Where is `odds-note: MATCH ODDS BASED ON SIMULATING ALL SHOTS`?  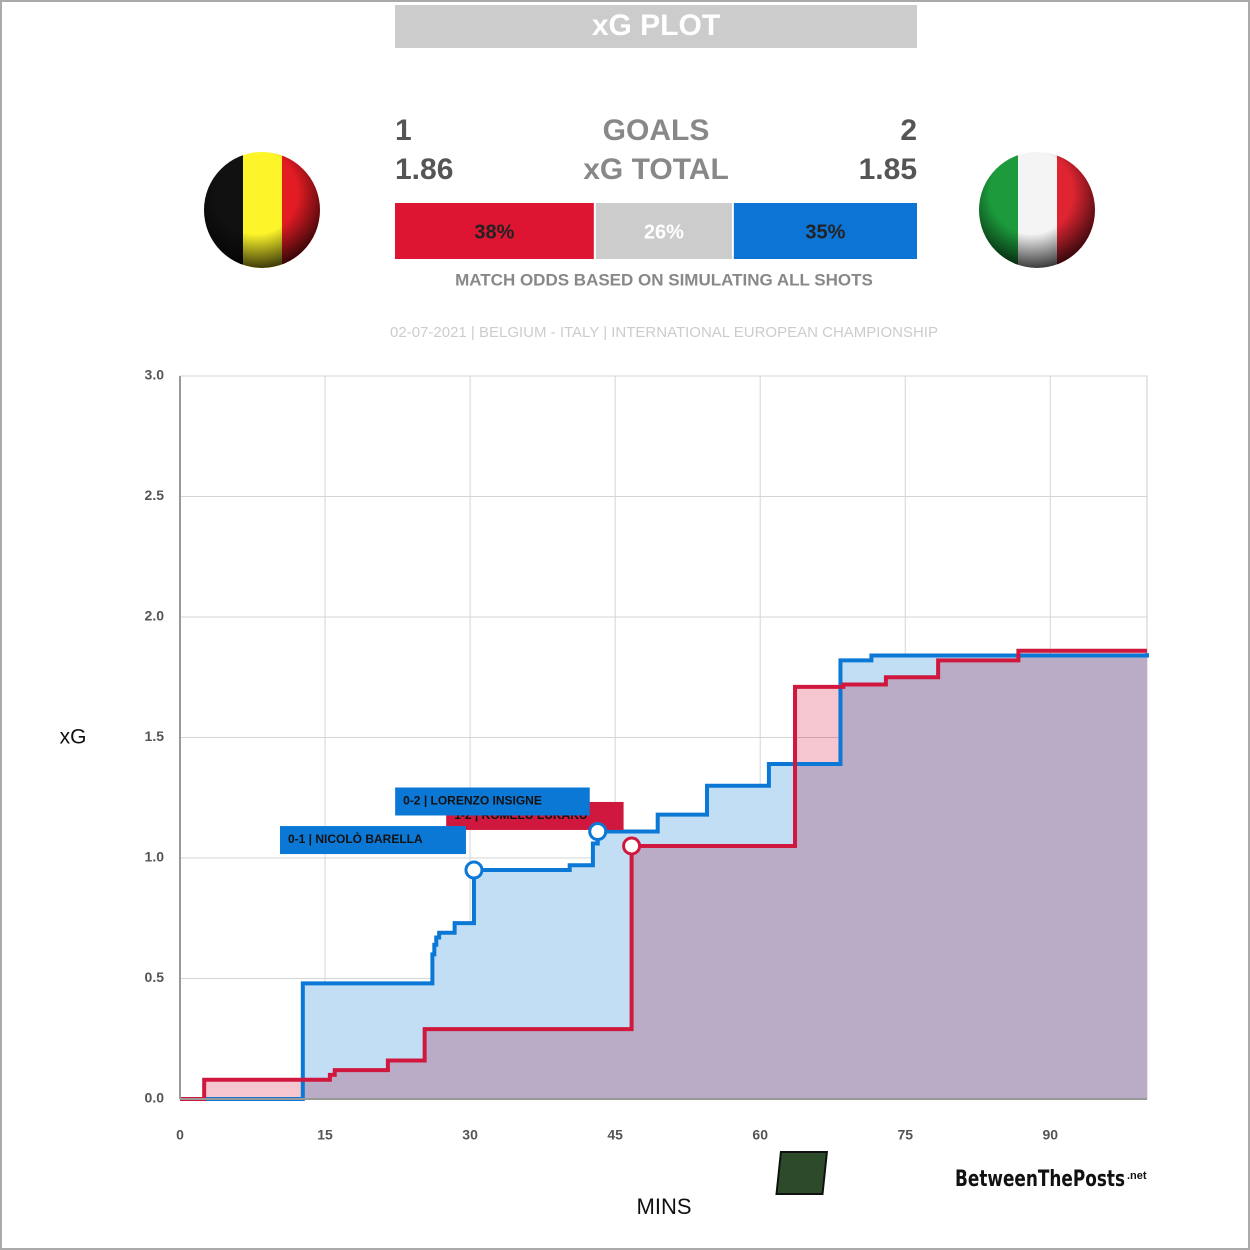
odds-note: MATCH ODDS BASED ON SIMULATING ALL SHOTS is located at coordinates (664, 279).